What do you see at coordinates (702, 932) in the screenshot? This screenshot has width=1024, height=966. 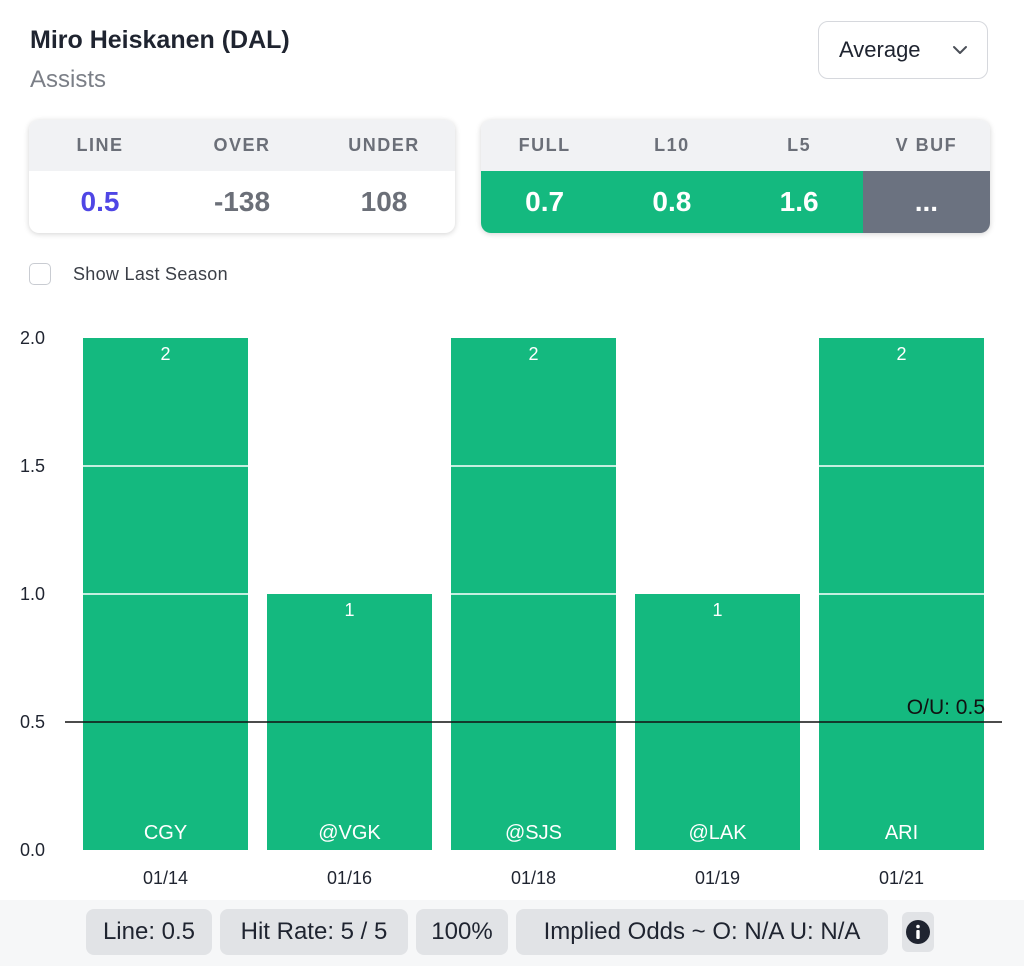 I see `footer-implied-odds-pill: Implied Odds ~ O: N/A U: N/A` at bounding box center [702, 932].